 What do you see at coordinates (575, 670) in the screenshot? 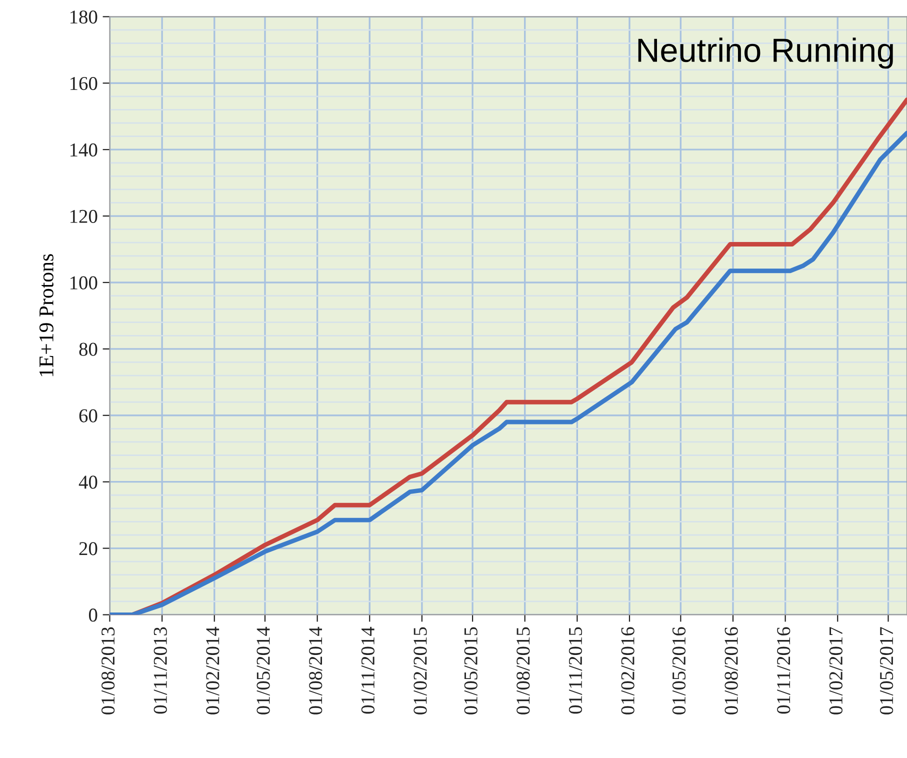
I see `x-tick-label: 01/11/2015` at bounding box center [575, 670].